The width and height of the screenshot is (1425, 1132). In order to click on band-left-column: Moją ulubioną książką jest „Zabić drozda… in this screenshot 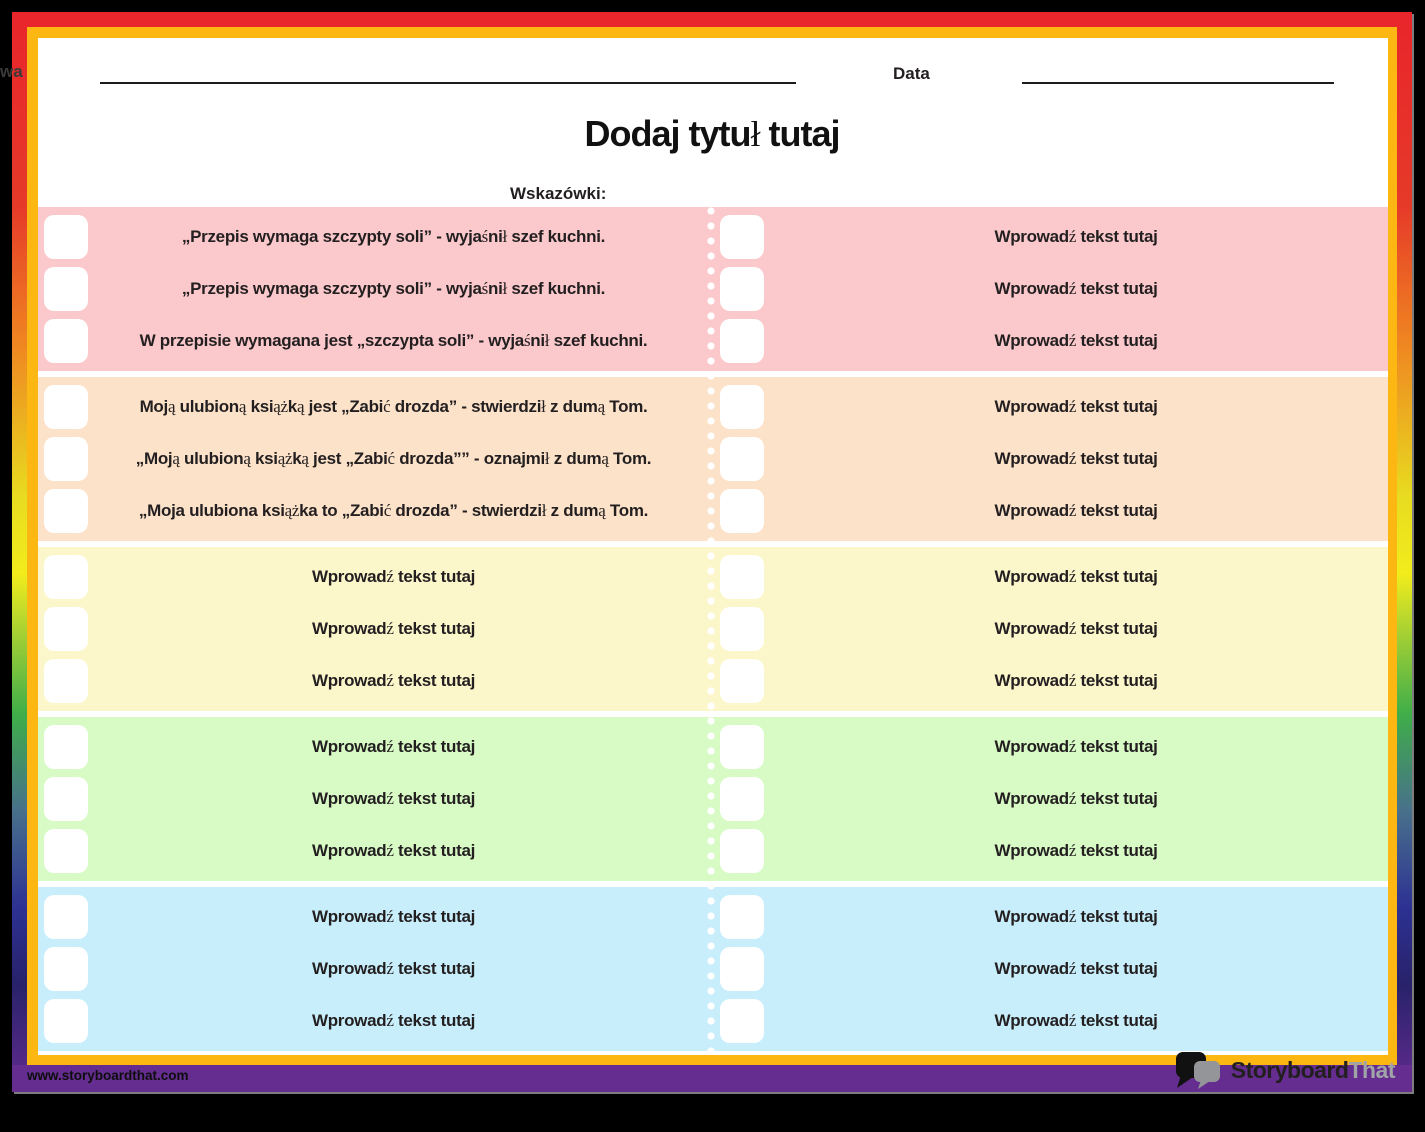, I will do `click(368, 459)`.